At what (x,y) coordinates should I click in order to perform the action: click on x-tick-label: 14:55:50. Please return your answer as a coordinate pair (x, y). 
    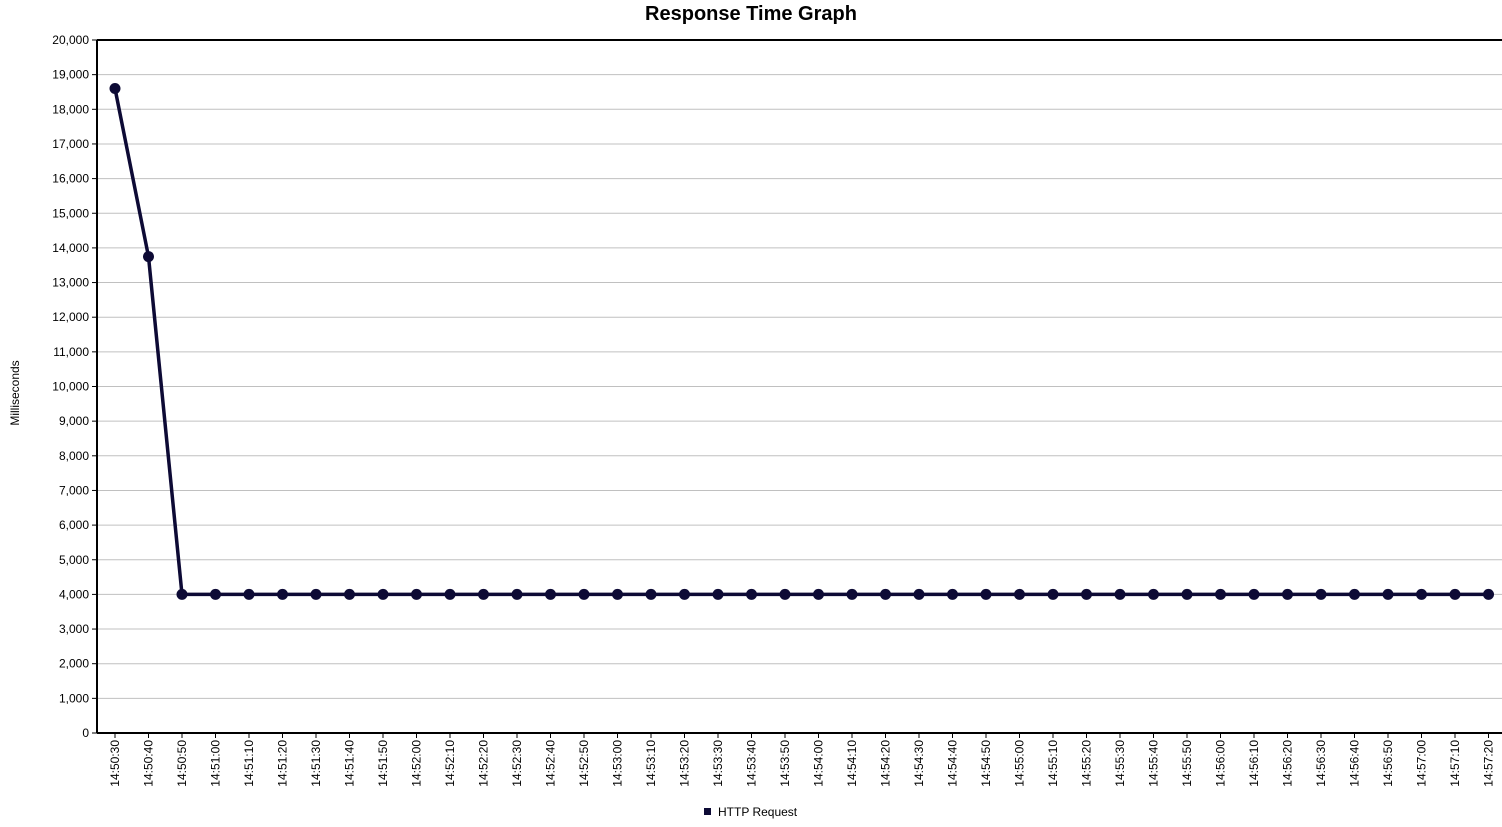
    Looking at the image, I should click on (1187, 763).